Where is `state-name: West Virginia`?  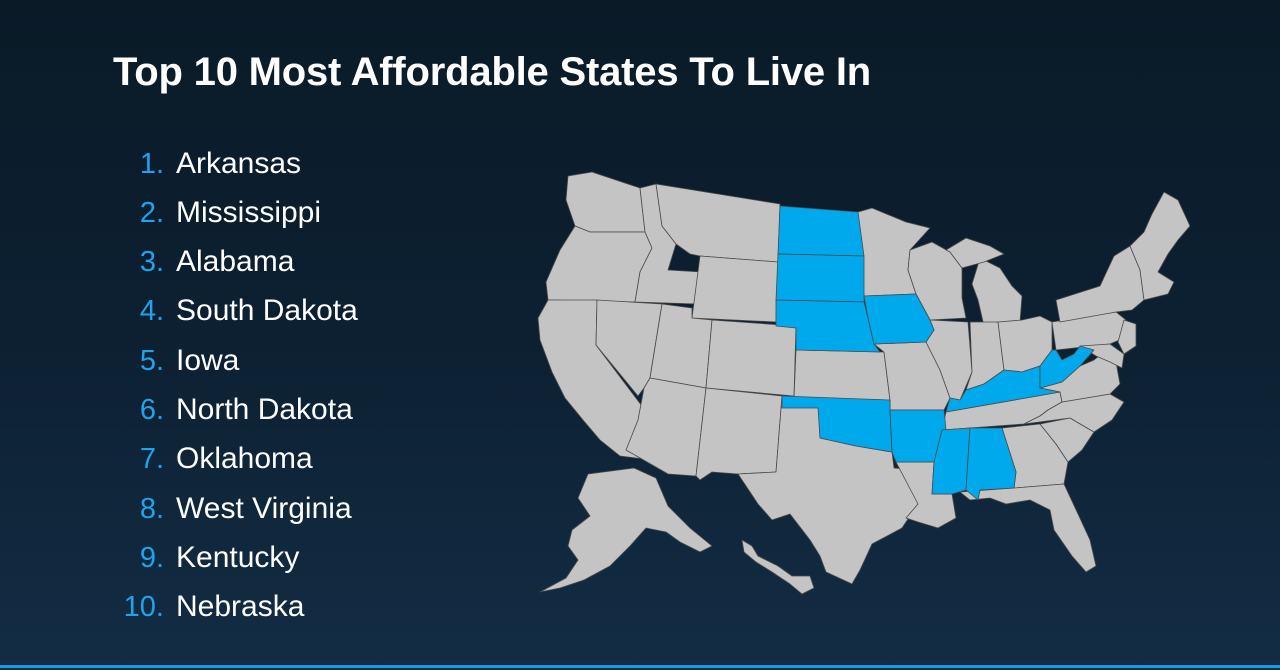 state-name: West Virginia is located at coordinates (264, 508).